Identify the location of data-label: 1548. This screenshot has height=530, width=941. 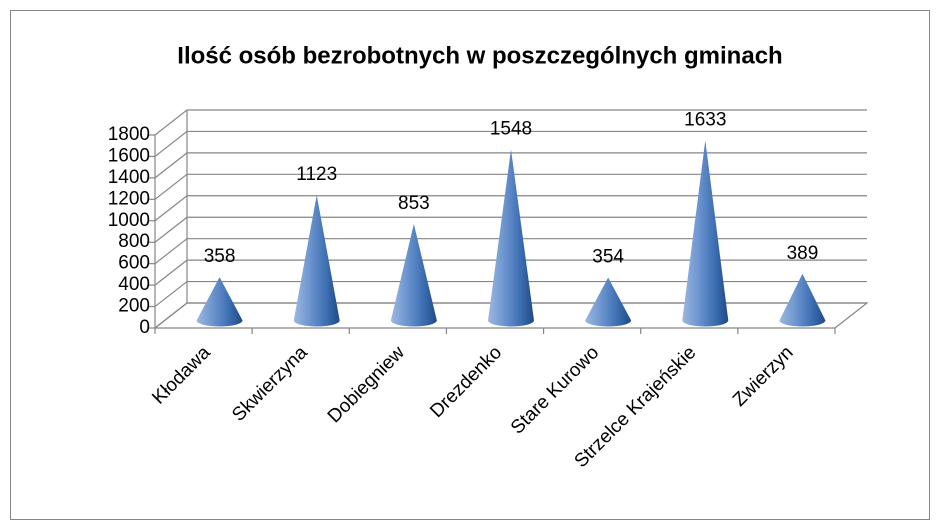
(511, 129).